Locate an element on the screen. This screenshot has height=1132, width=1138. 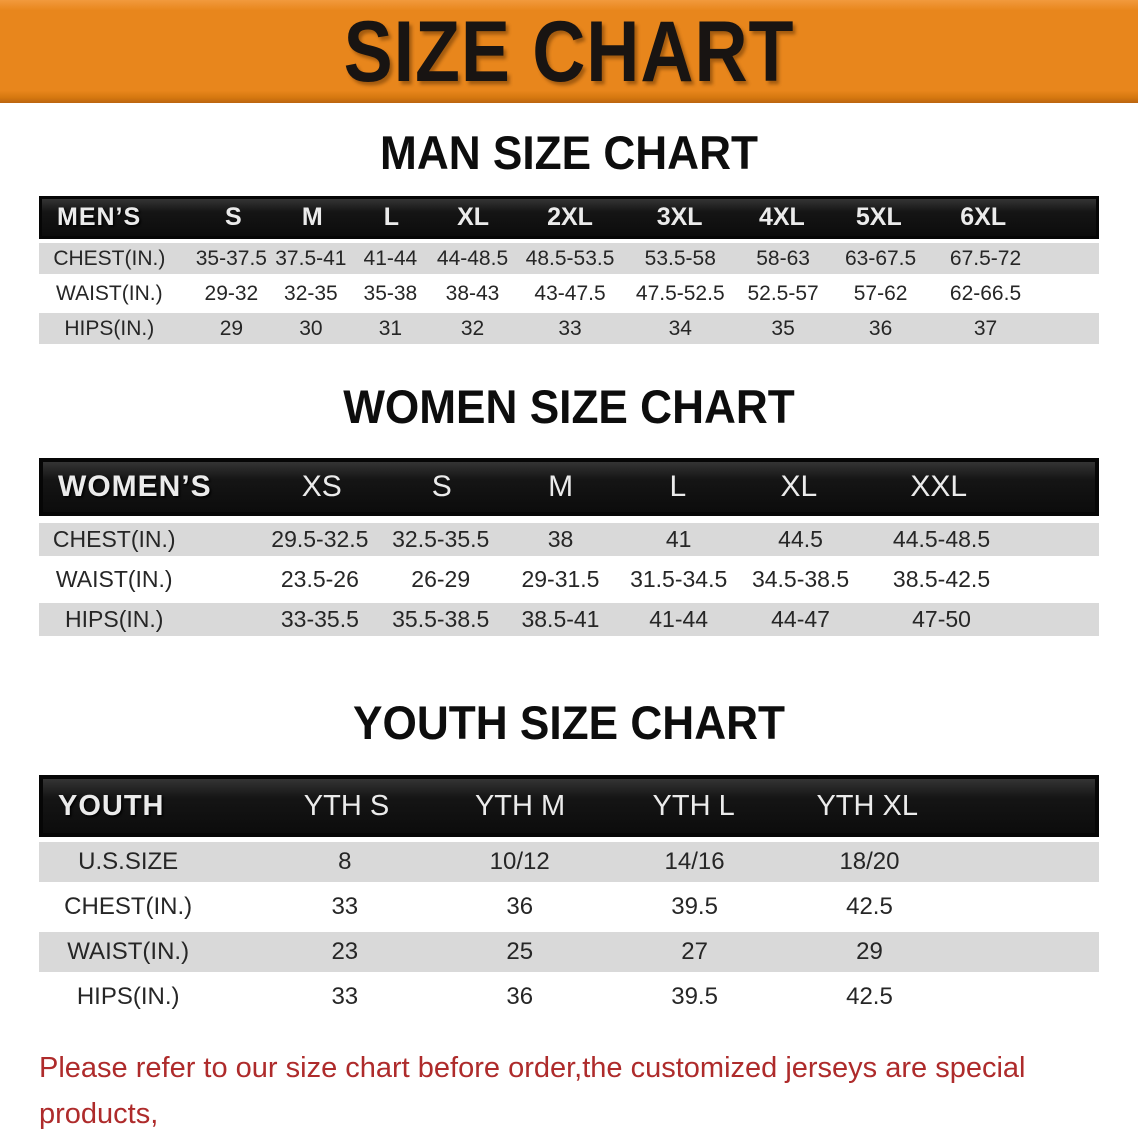
banner-title: SIZE CHART is located at coordinates (569, 51).